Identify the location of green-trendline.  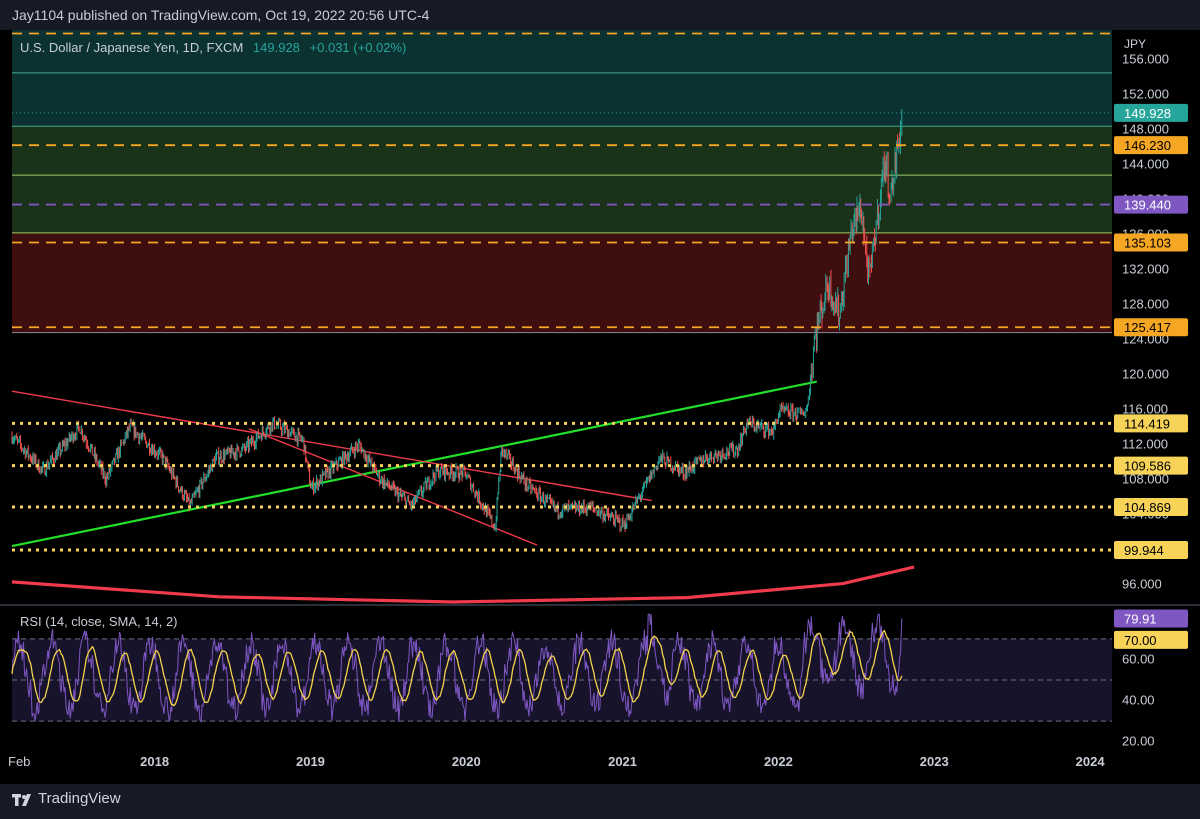
(414, 464).